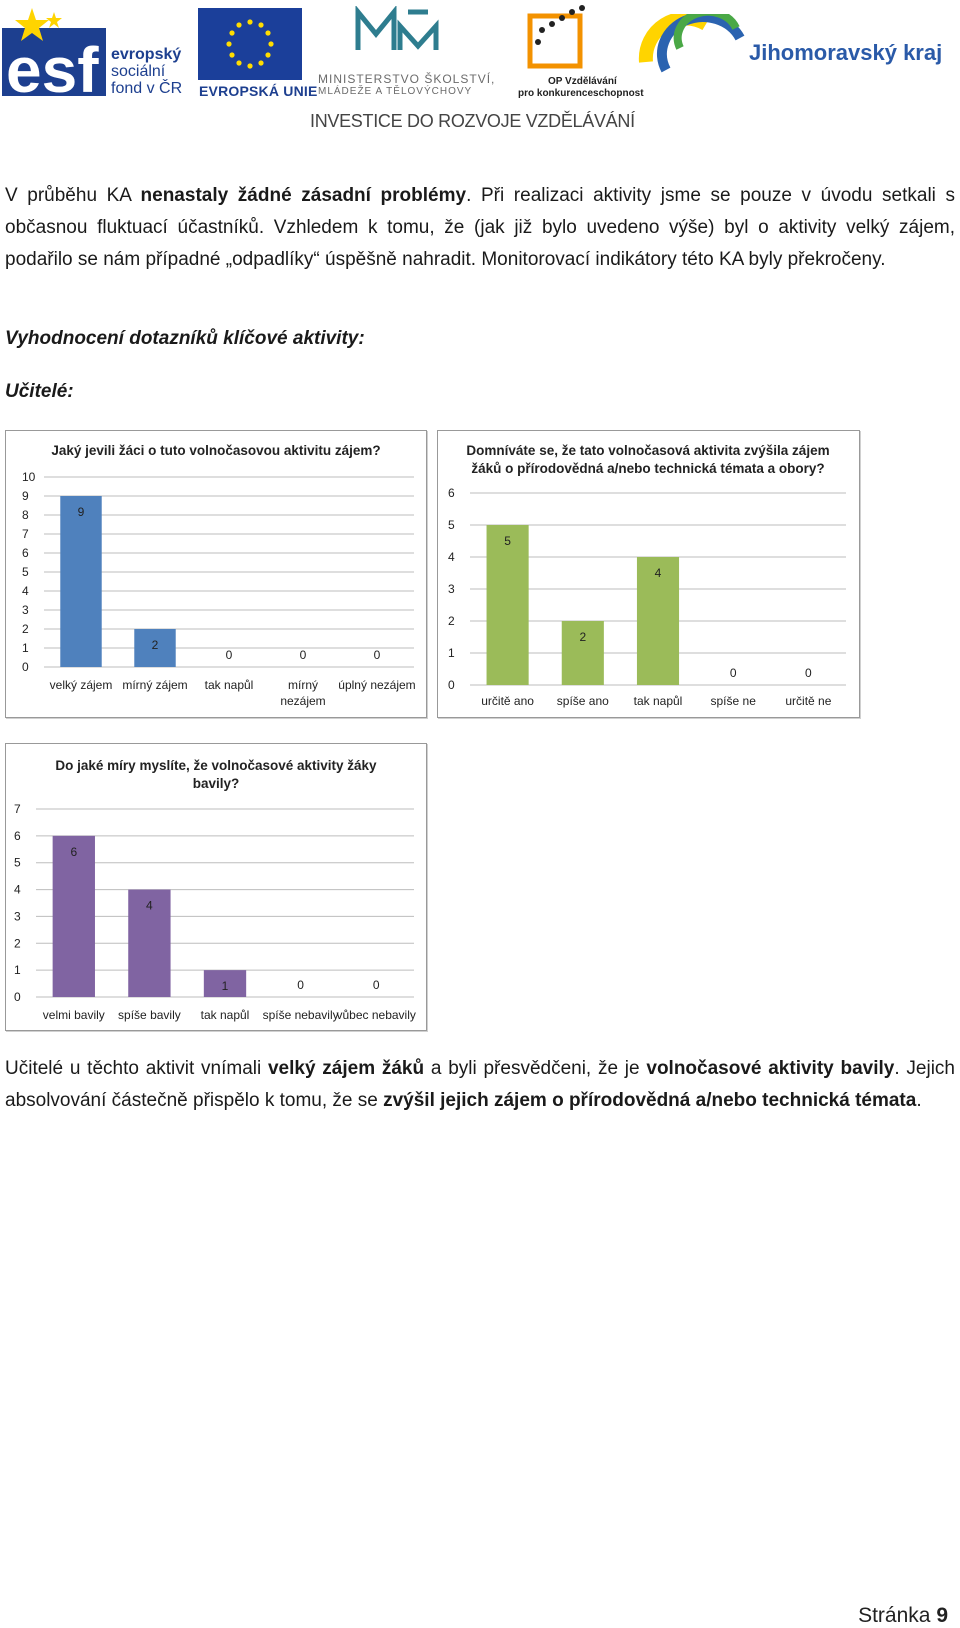 The width and height of the screenshot is (960, 1628). Describe the element at coordinates (81, 512) in the screenshot. I see `data-label: 9` at that location.